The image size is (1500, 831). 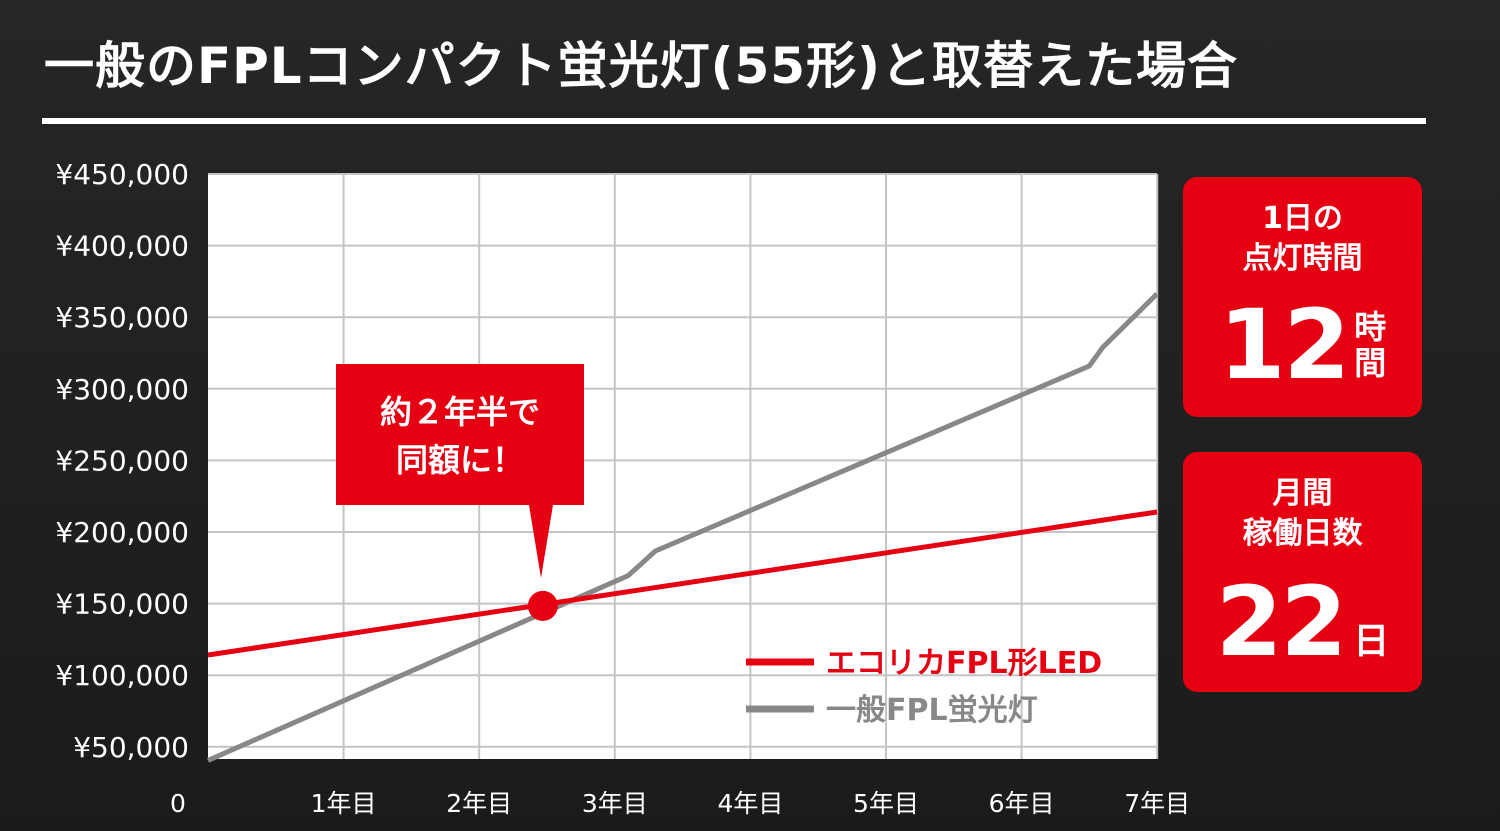 What do you see at coordinates (122, 532) in the screenshot?
I see `y-tick-label: ¥200,000` at bounding box center [122, 532].